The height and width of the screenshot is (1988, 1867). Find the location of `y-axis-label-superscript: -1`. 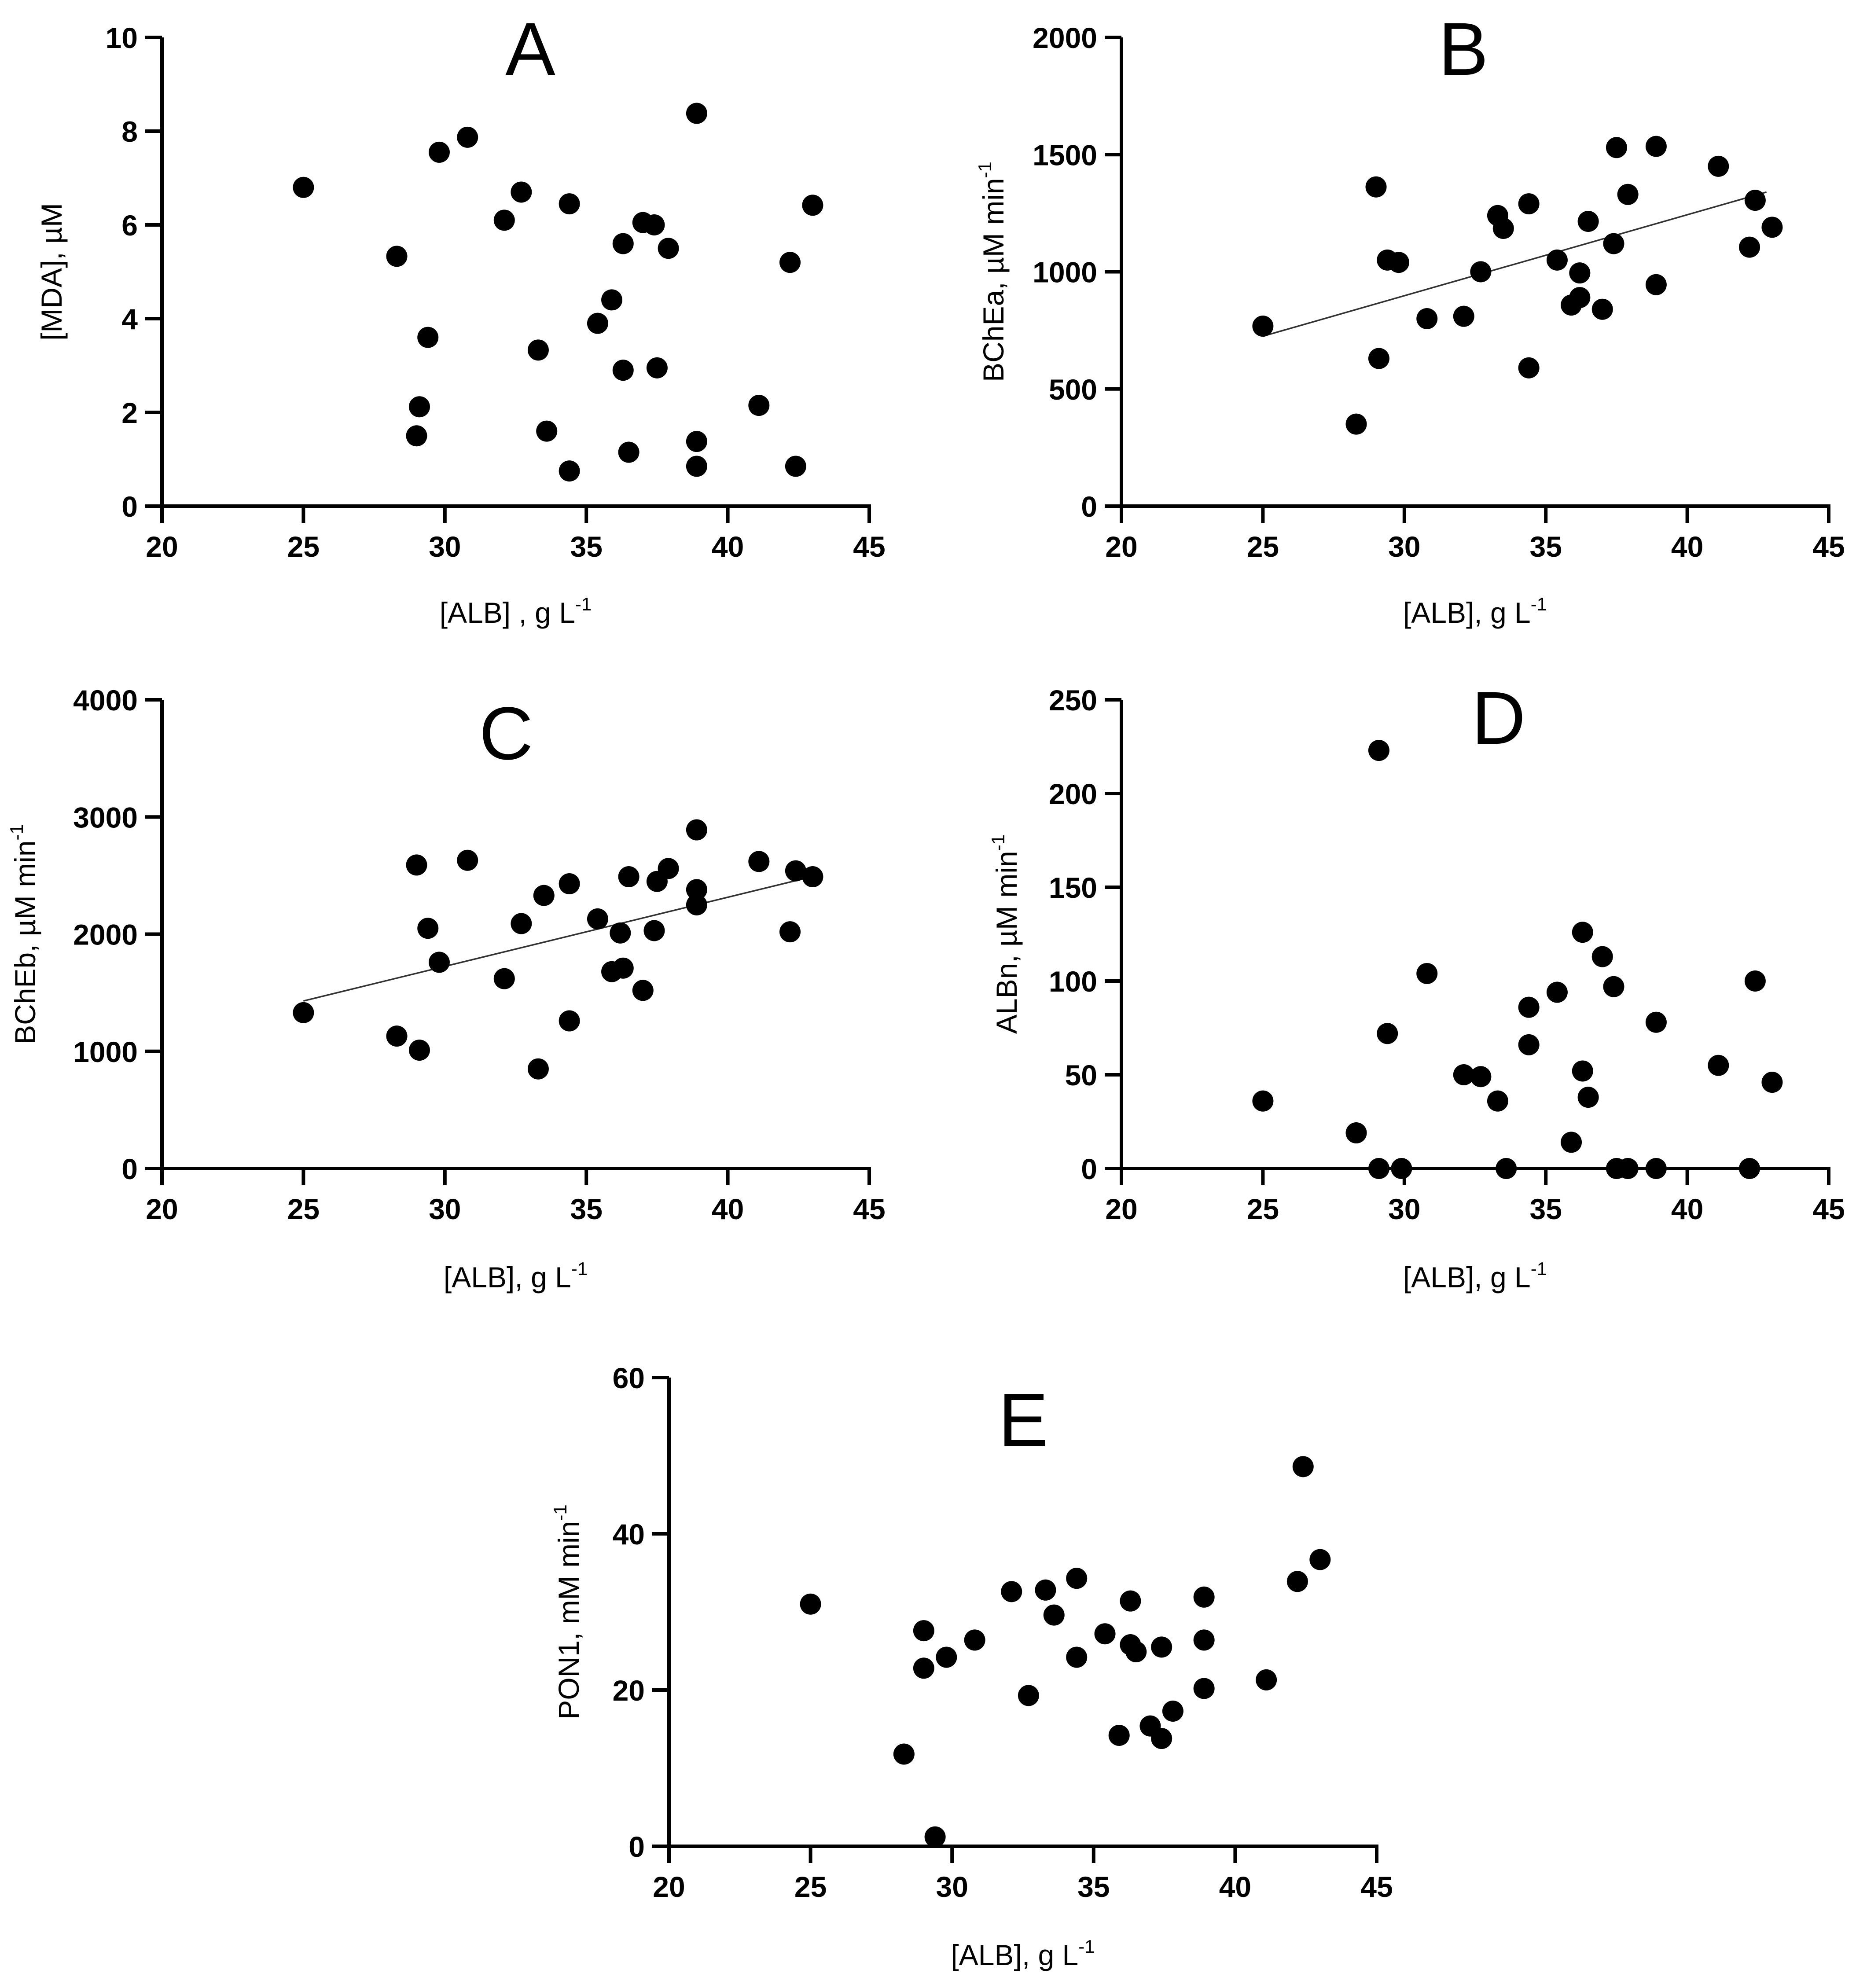

y-axis-label-superscript: -1 is located at coordinates (998, 842).